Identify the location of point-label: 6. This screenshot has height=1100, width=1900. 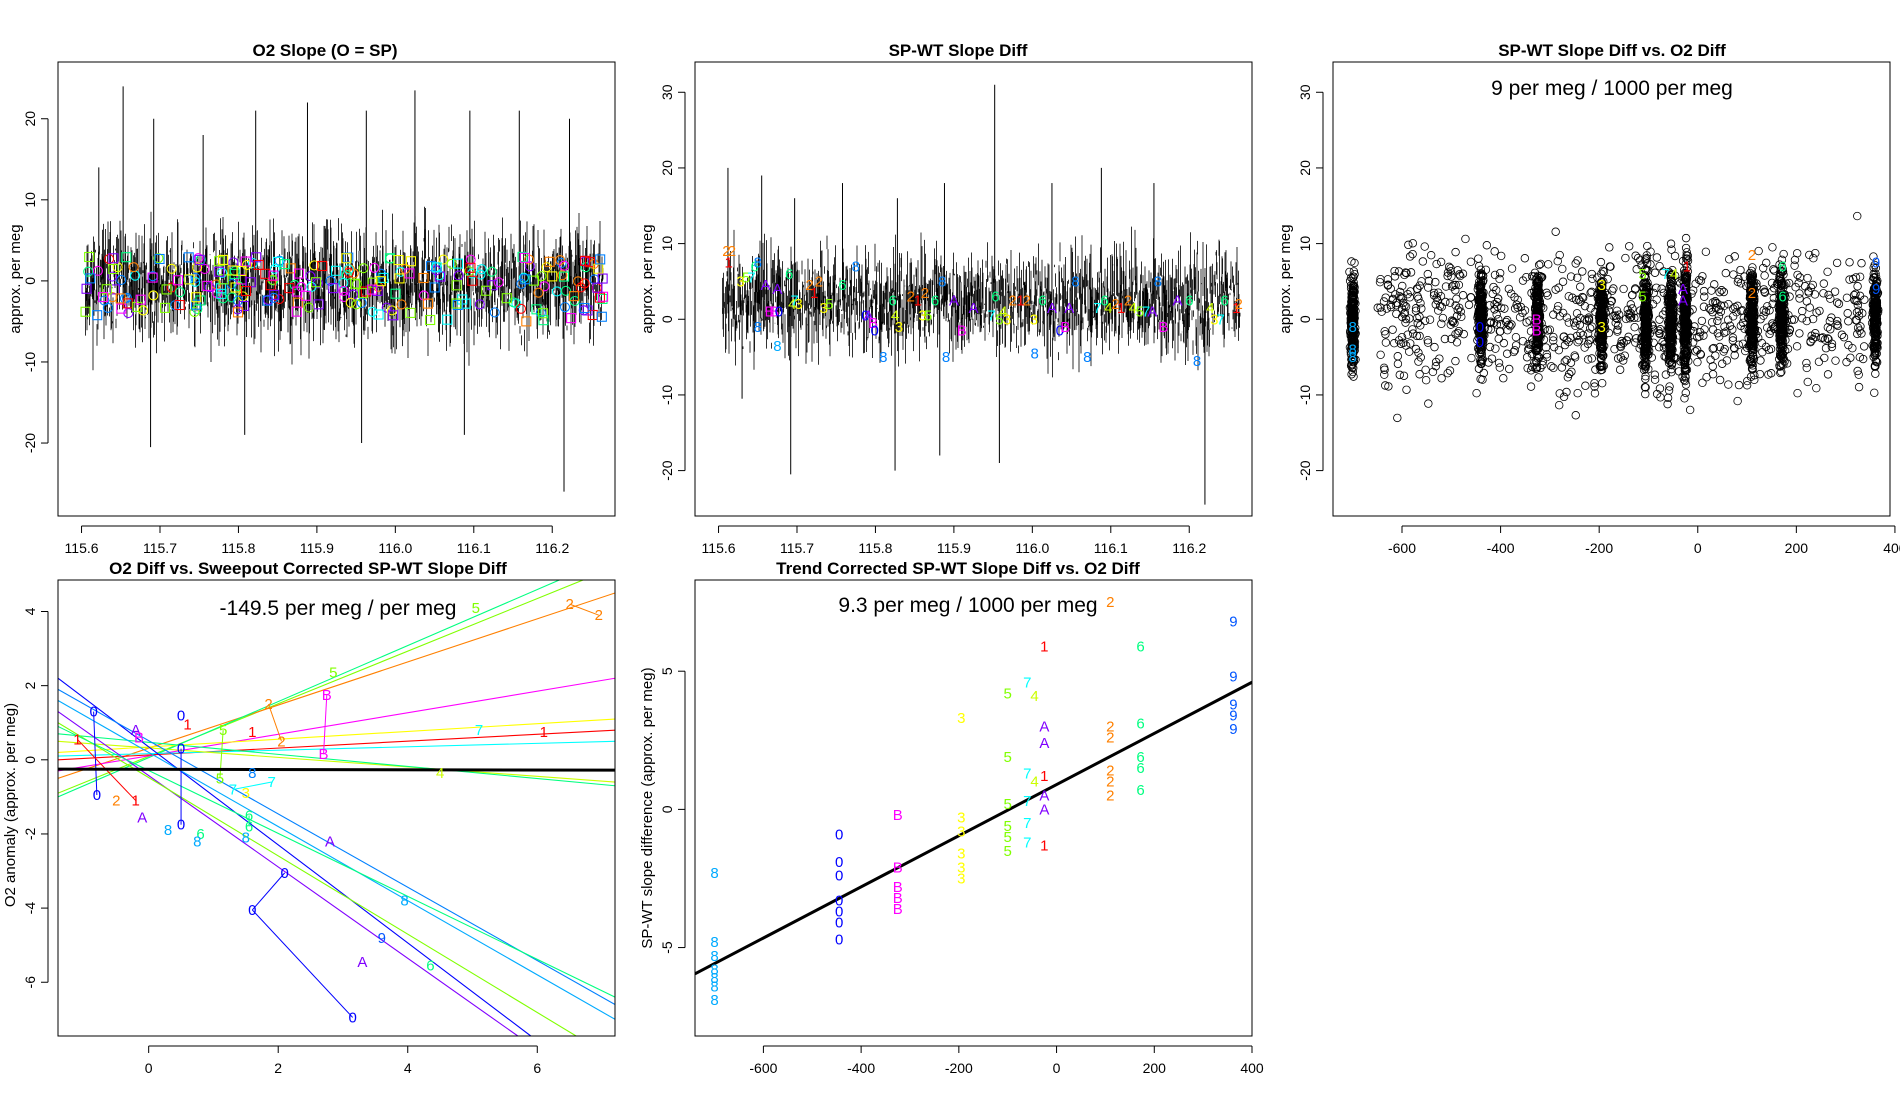
(893, 300).